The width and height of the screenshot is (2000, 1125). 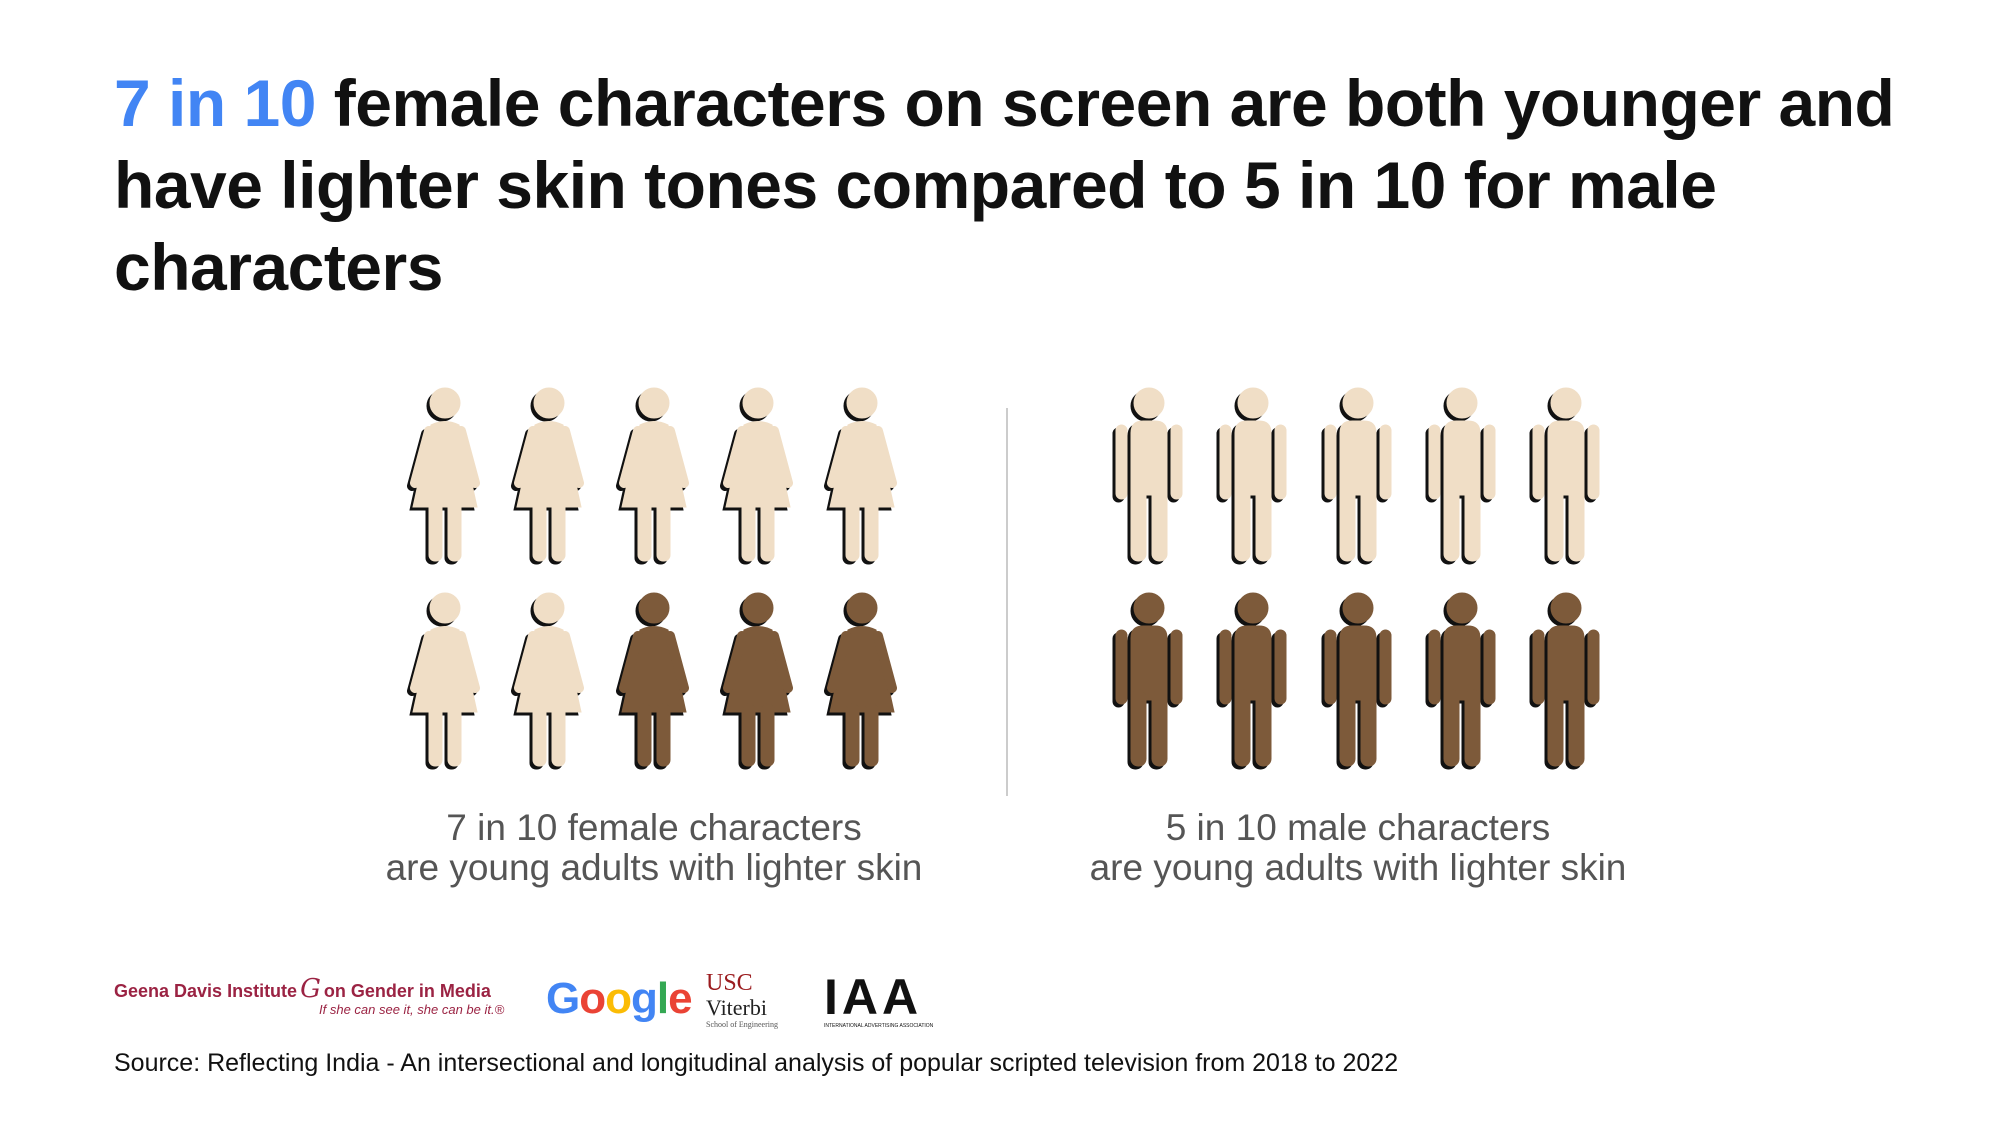 I want to click on female-caption-line2: are young adults with lighter skin, so click(x=654, y=867).